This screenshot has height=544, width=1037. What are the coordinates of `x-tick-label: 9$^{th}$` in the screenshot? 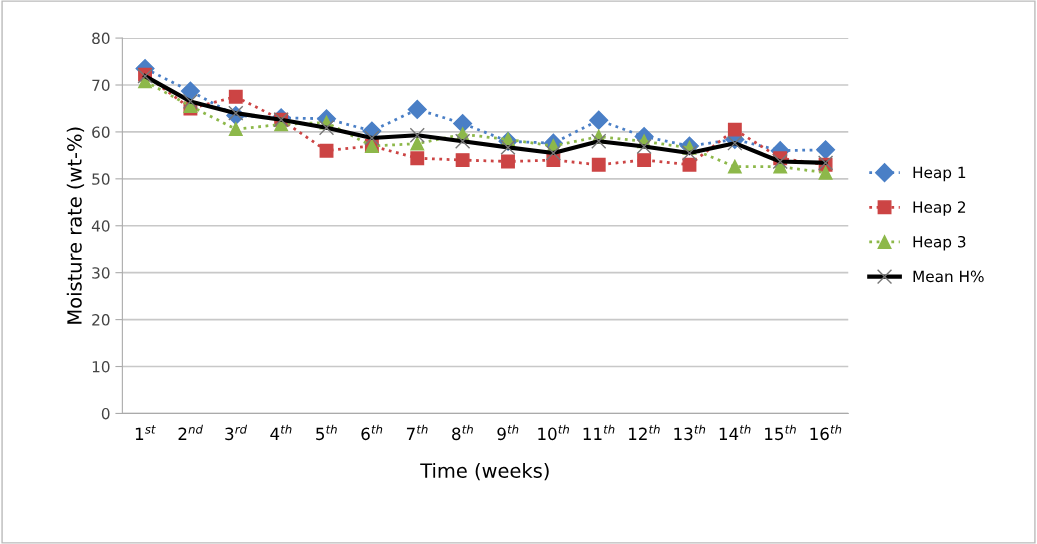 It's located at (508, 432).